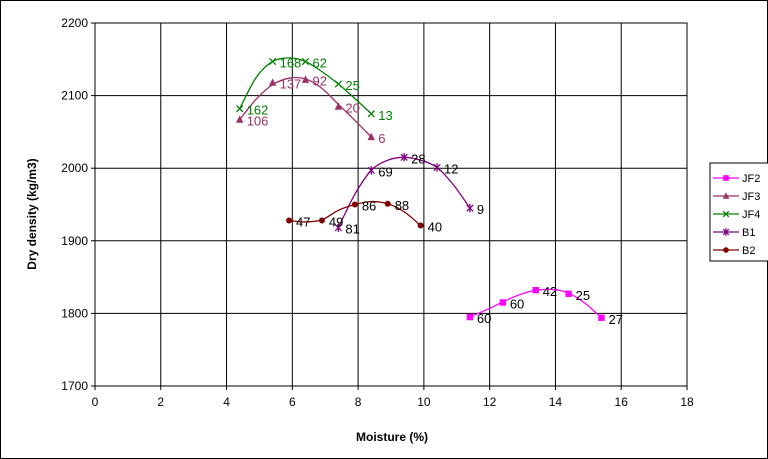 This screenshot has width=768, height=459. What do you see at coordinates (622, 402) in the screenshot?
I see `x-tick-label: 16` at bounding box center [622, 402].